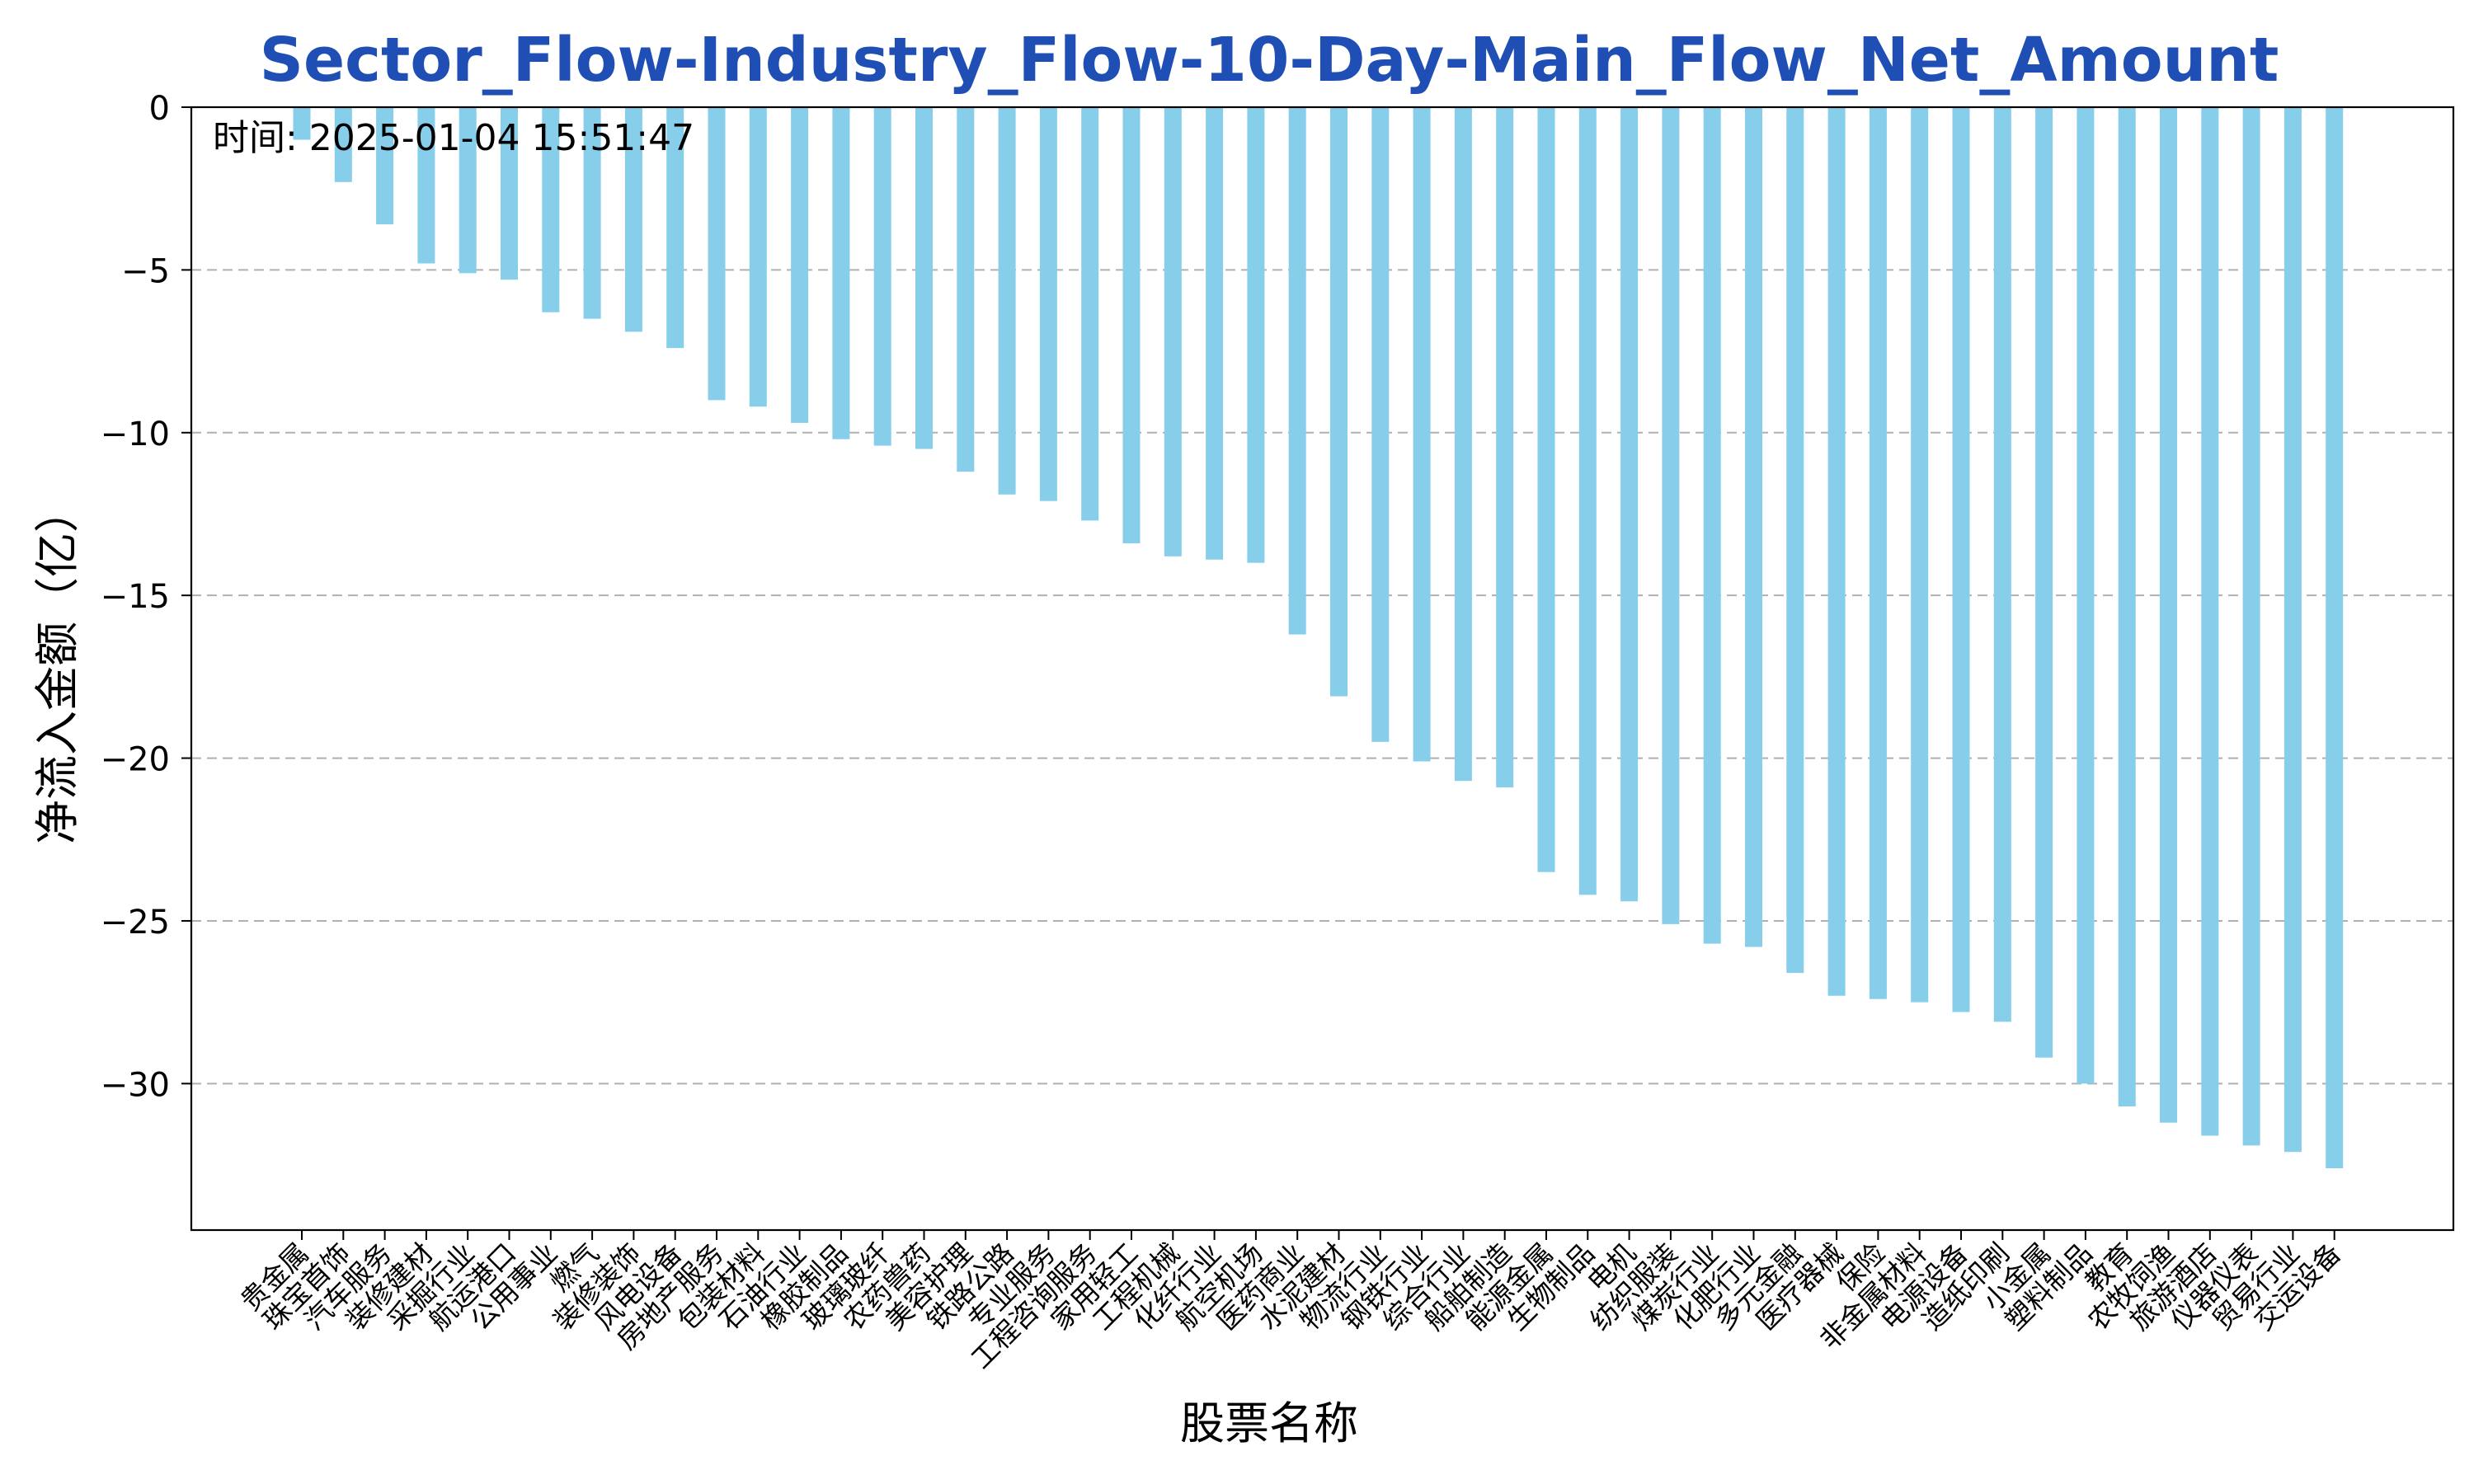  What do you see at coordinates (135, 1085) in the screenshot?
I see `y-tick-label: −30` at bounding box center [135, 1085].